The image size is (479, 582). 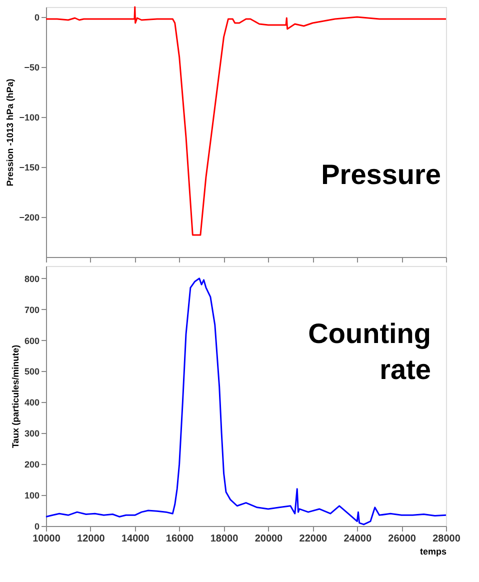 What do you see at coordinates (402, 539) in the screenshot?
I see `x-tick-label: 26000` at bounding box center [402, 539].